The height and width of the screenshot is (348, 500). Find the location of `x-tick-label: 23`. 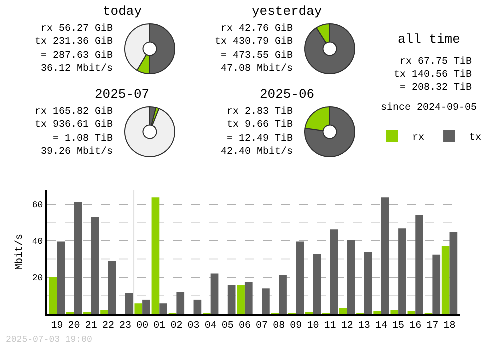

x-tick-label: 23 is located at coordinates (125, 326).